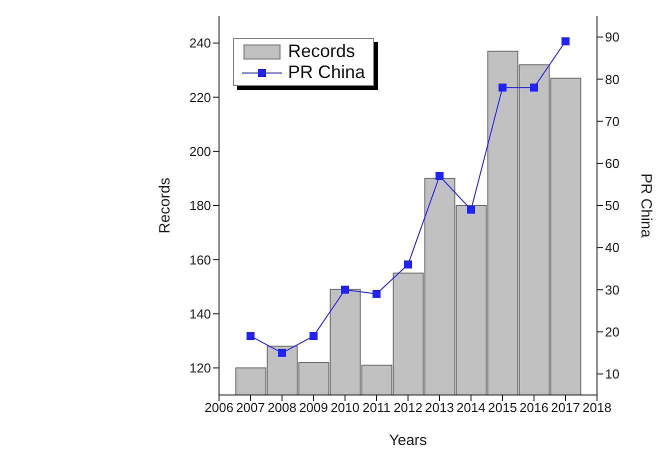  I want to click on y-tick-label: 180, so click(200, 206).